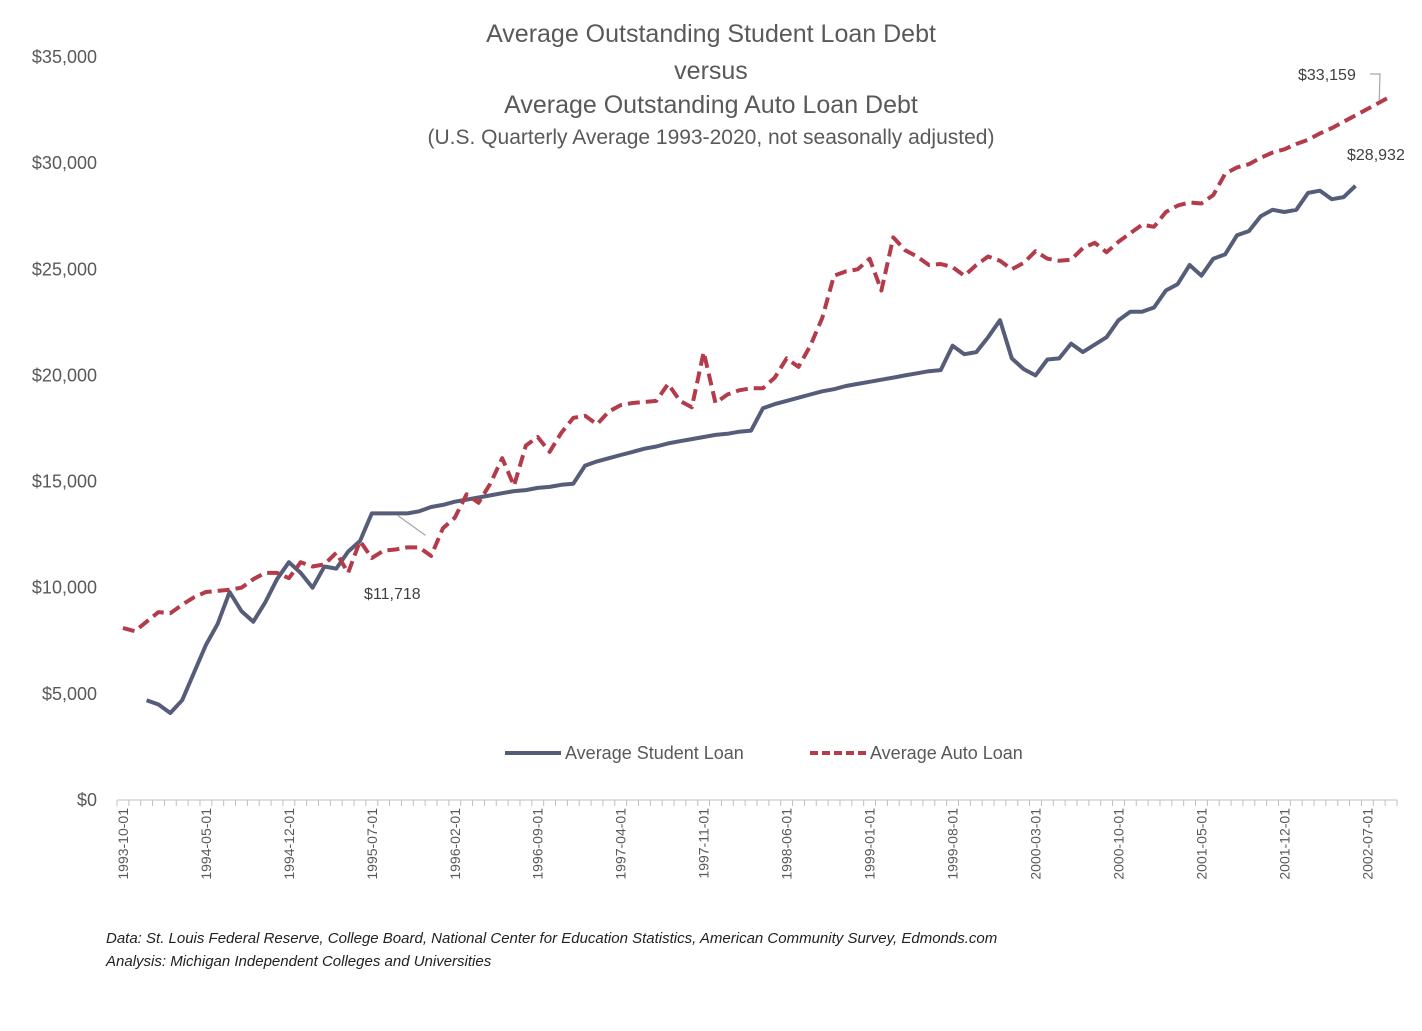  What do you see at coordinates (711, 105) in the screenshot?
I see `chart-title-line-3: Average Outstanding Auto Loan Debt` at bounding box center [711, 105].